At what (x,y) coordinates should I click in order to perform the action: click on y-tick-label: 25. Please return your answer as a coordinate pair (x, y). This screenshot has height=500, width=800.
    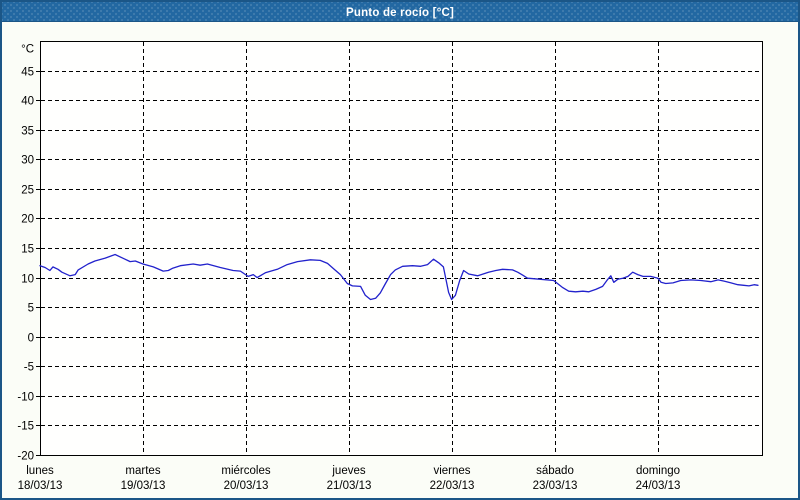
    Looking at the image, I should click on (27, 191).